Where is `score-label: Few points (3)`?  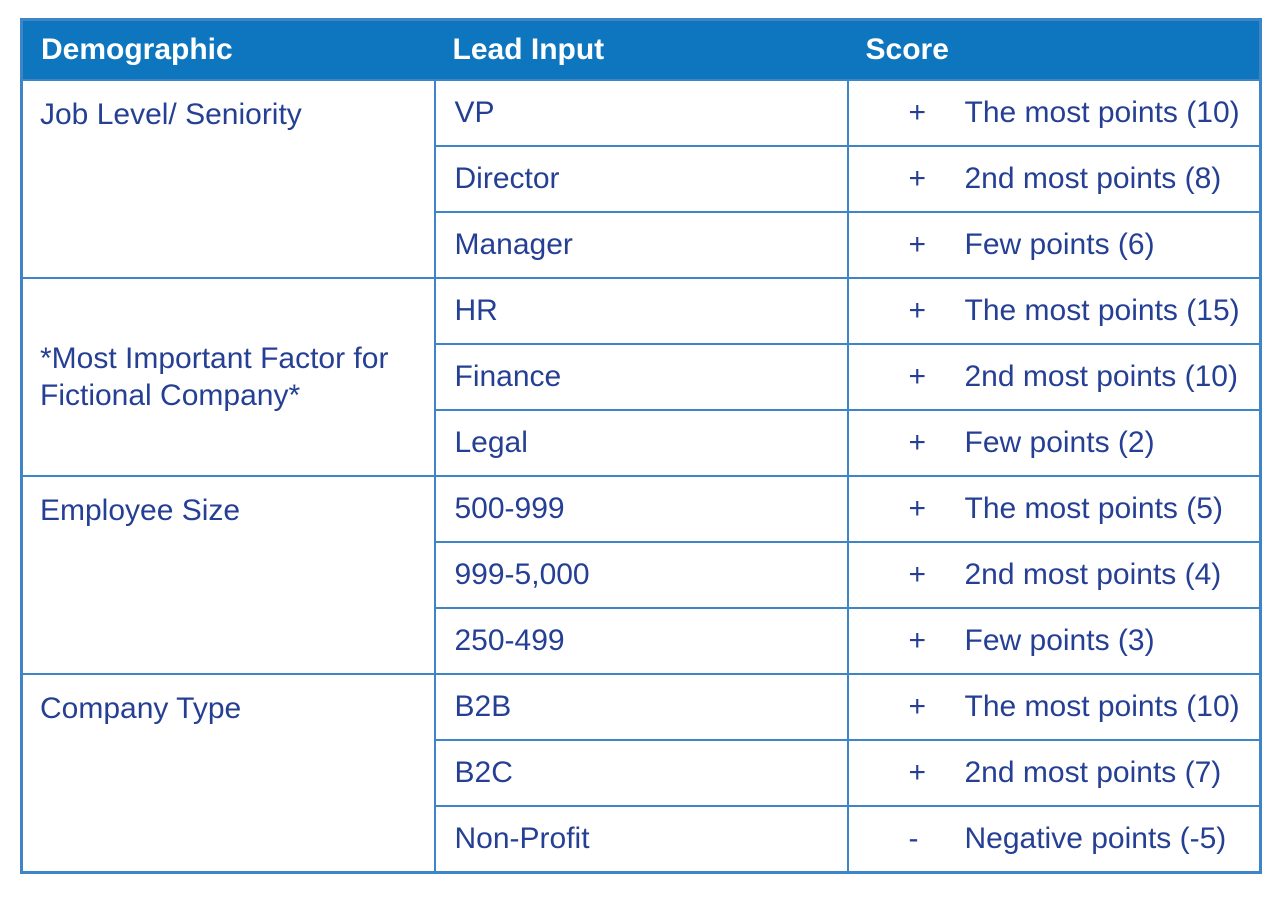
score-label: Few points (3) is located at coordinates (1059, 640).